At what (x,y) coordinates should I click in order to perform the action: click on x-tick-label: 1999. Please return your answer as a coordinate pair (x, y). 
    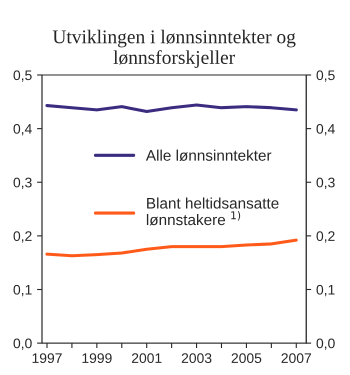
    Looking at the image, I should click on (97, 358).